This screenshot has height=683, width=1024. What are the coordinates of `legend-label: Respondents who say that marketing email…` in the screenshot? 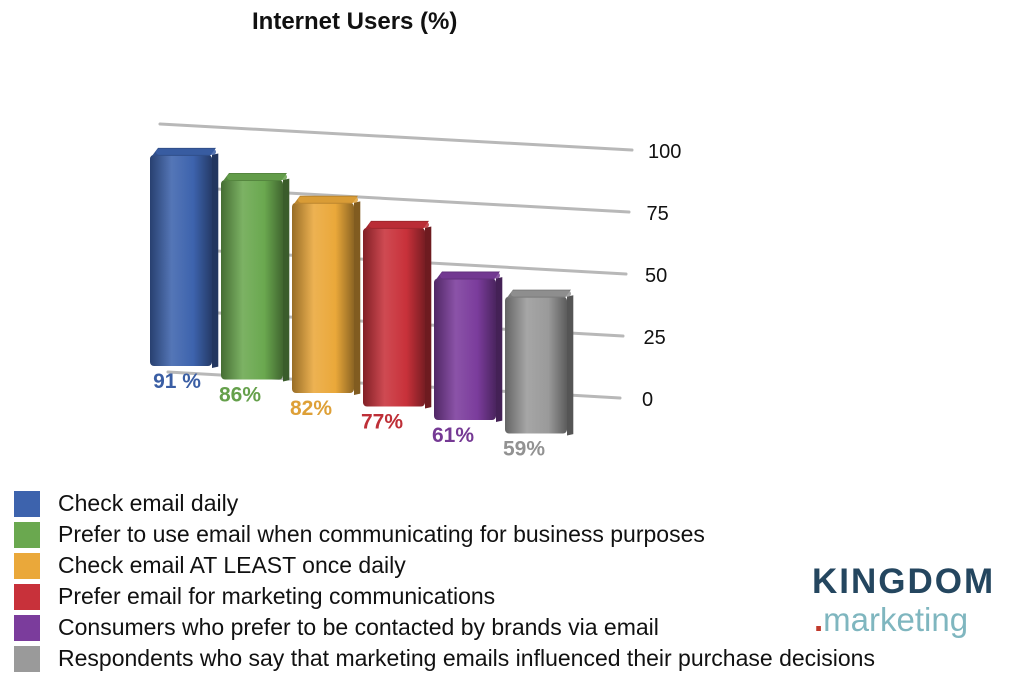 It's located at (466, 658).